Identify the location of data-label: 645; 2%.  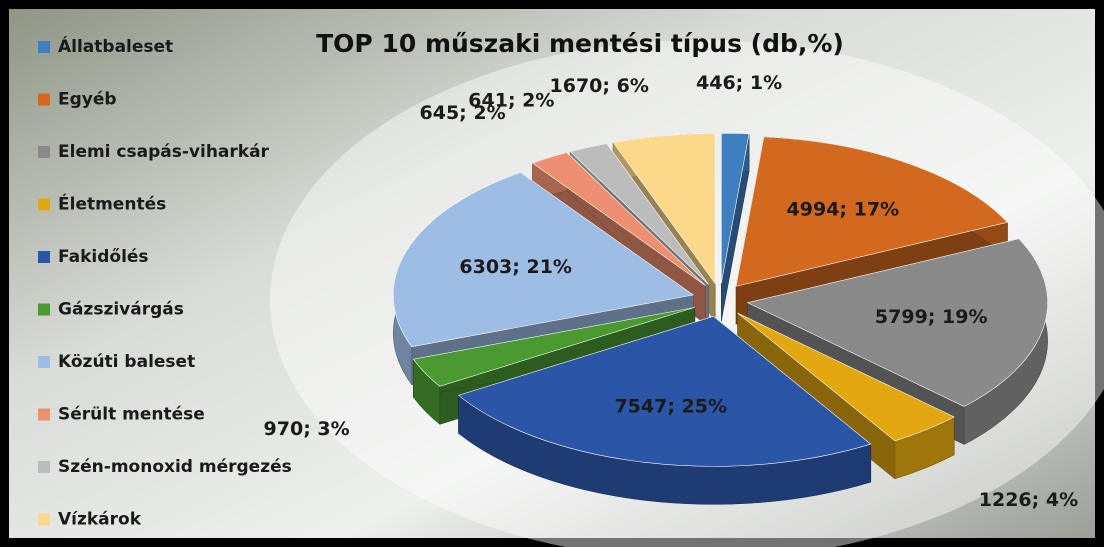
(463, 113).